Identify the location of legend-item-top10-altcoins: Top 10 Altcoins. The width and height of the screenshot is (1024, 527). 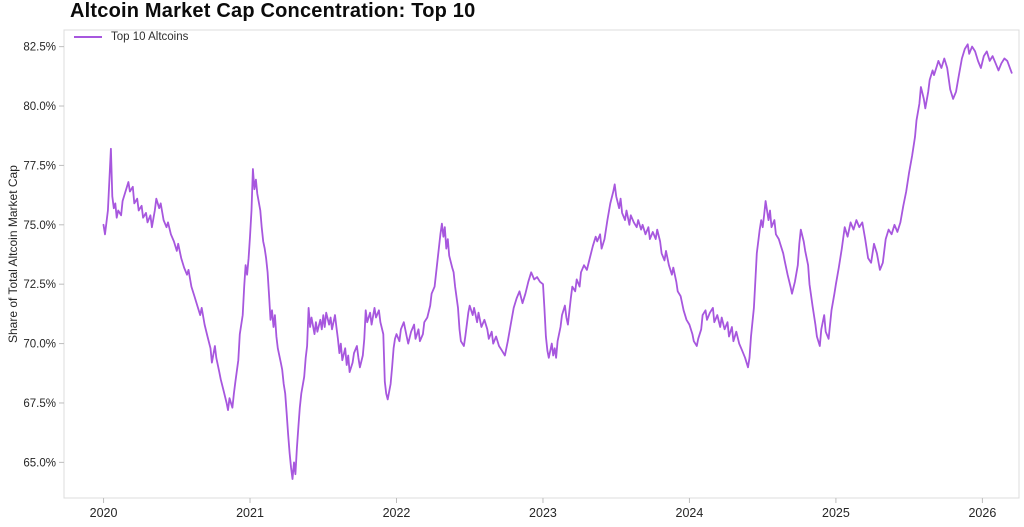
(131, 37).